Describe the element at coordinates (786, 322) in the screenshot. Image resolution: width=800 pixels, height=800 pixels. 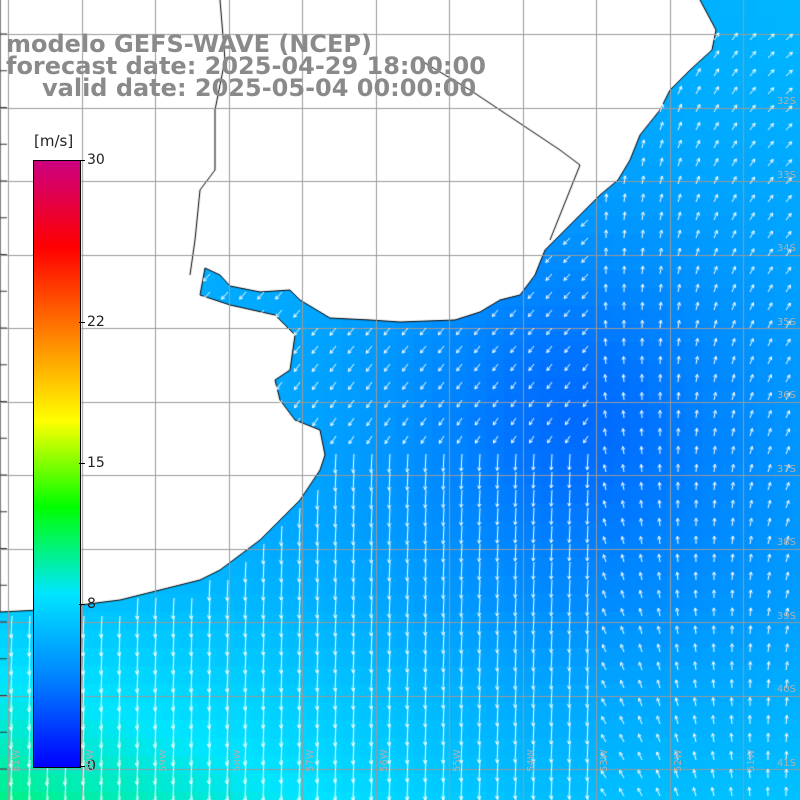
I see `latitude-label: 35S` at that location.